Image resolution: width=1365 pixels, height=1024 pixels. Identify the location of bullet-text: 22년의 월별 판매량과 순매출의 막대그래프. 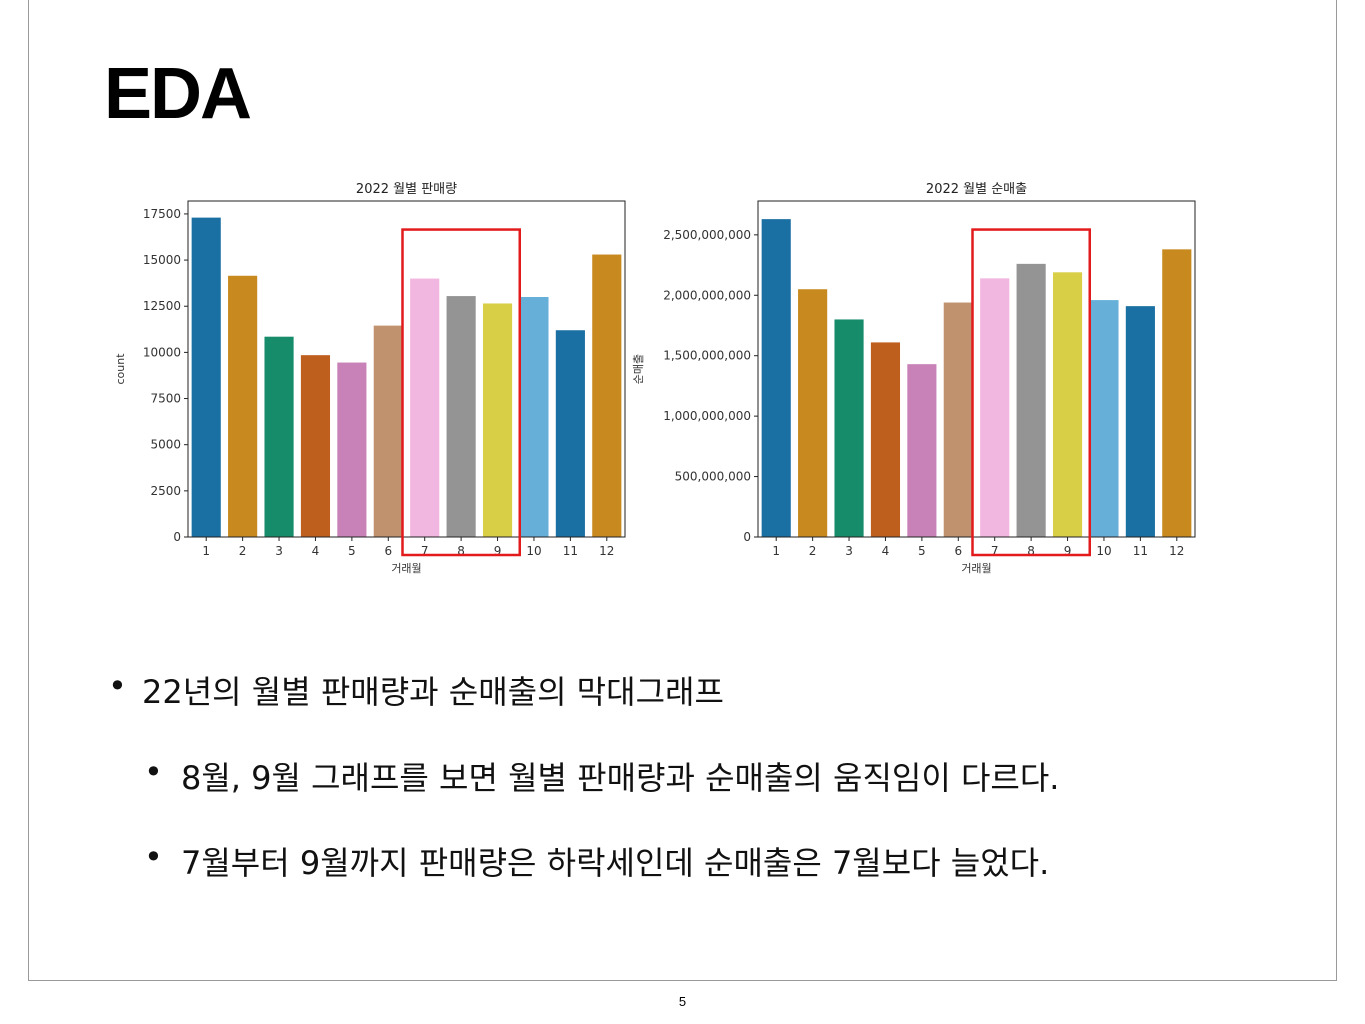
(433, 692).